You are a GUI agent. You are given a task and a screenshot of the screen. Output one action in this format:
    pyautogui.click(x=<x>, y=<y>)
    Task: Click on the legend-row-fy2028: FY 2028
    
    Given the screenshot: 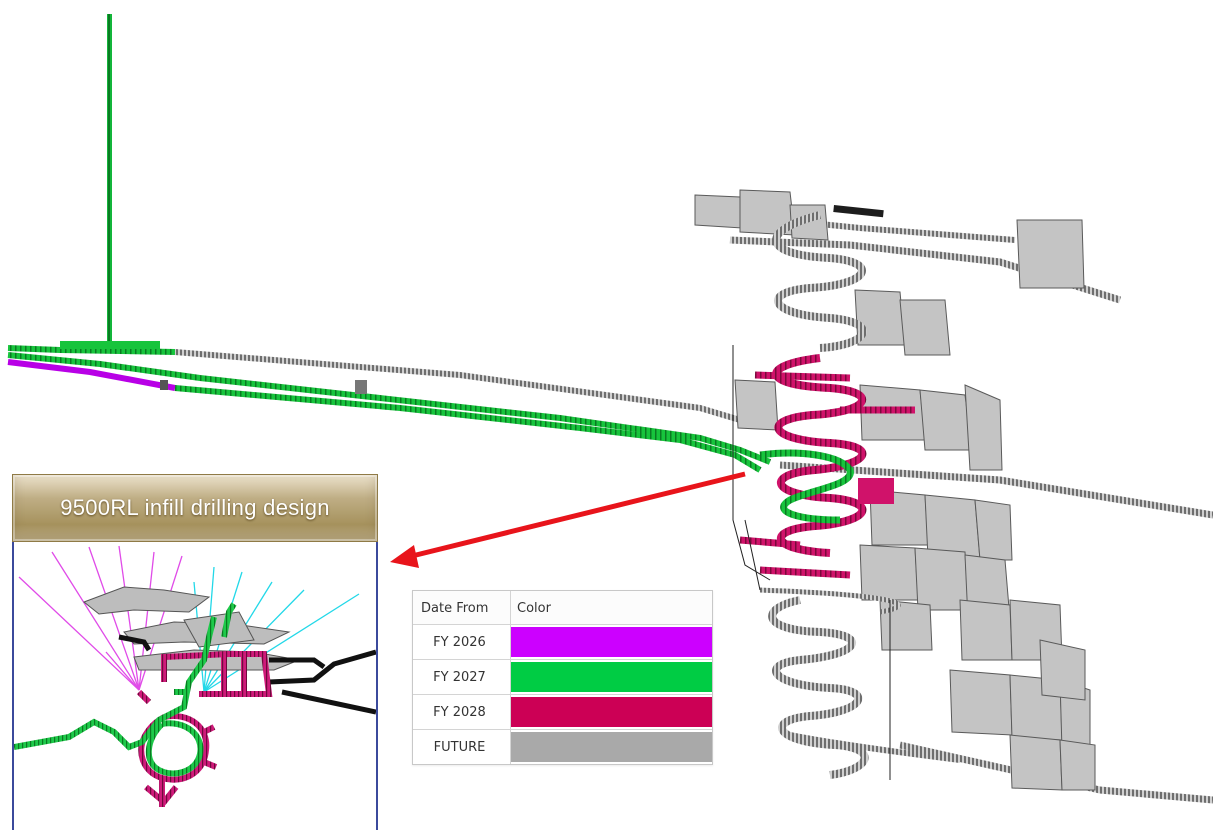 What is the action you would take?
    pyautogui.click(x=562, y=712)
    